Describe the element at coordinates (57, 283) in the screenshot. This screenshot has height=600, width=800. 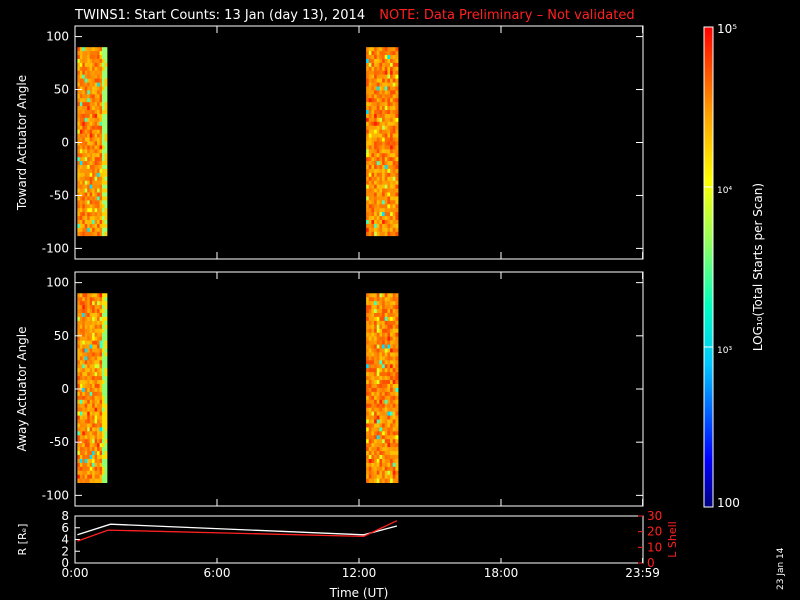
I see `y-tick-label: 100` at that location.